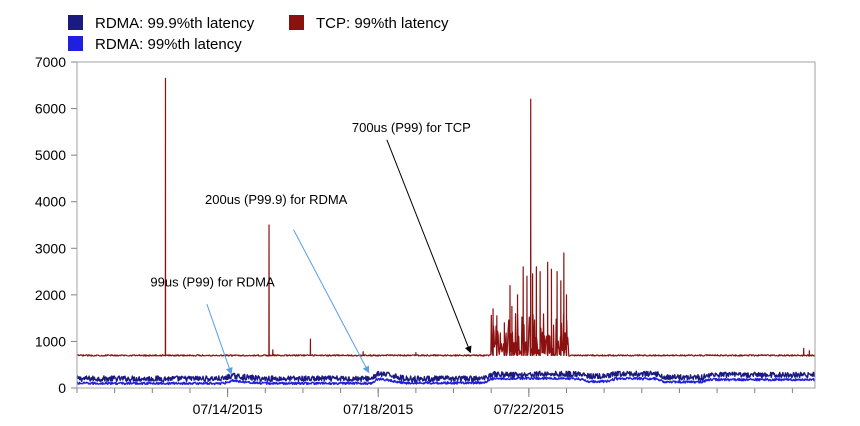 This screenshot has height=426, width=860. What do you see at coordinates (62, 388) in the screenshot?
I see `y-tick-label: 0` at bounding box center [62, 388].